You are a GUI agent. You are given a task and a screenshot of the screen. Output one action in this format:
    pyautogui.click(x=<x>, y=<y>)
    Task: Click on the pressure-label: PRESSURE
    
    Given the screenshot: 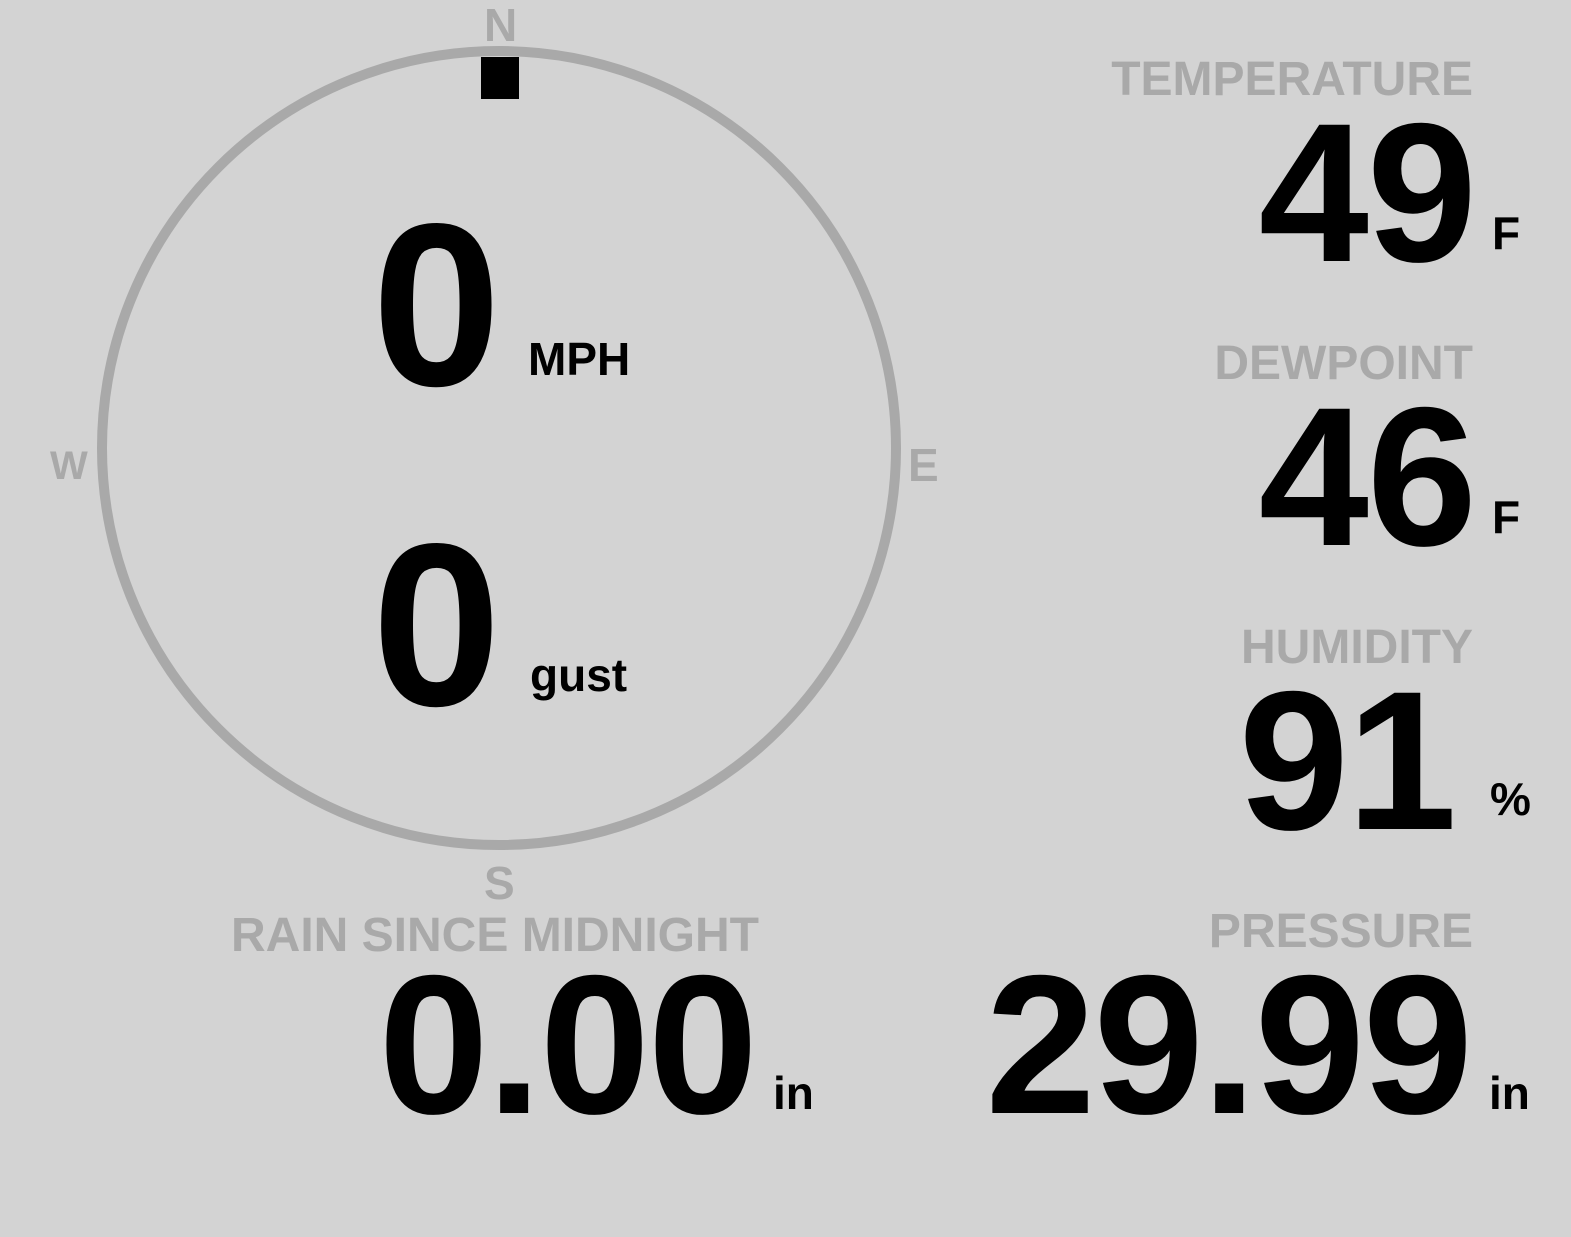 What is the action you would take?
    pyautogui.click(x=1340, y=931)
    